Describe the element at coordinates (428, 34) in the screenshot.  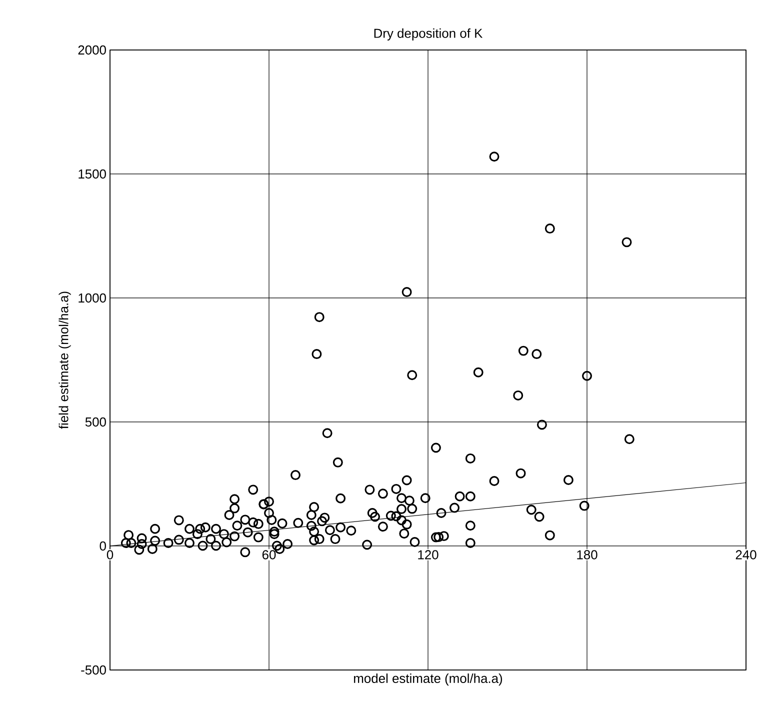
I see `chart-title: Dry deposition of K` at that location.